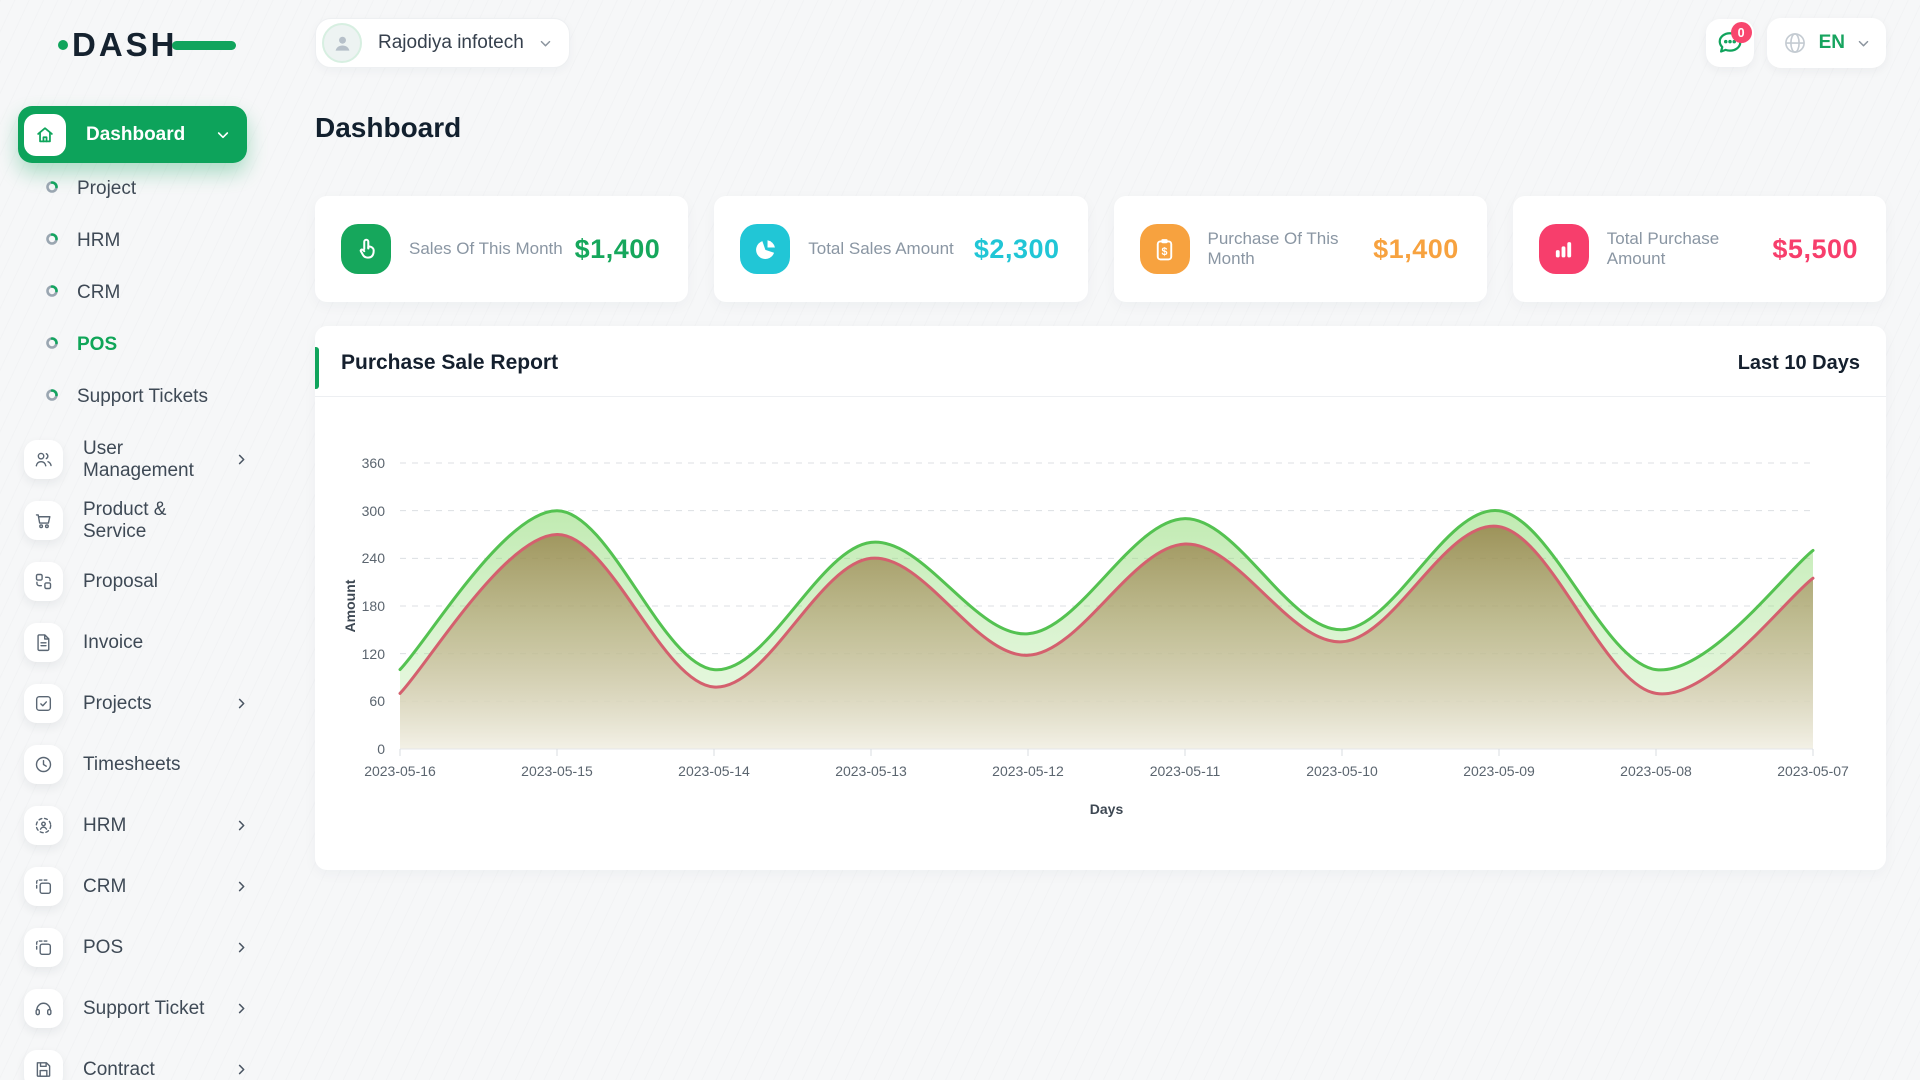  I want to click on messages-button: 0, so click(1729, 43).